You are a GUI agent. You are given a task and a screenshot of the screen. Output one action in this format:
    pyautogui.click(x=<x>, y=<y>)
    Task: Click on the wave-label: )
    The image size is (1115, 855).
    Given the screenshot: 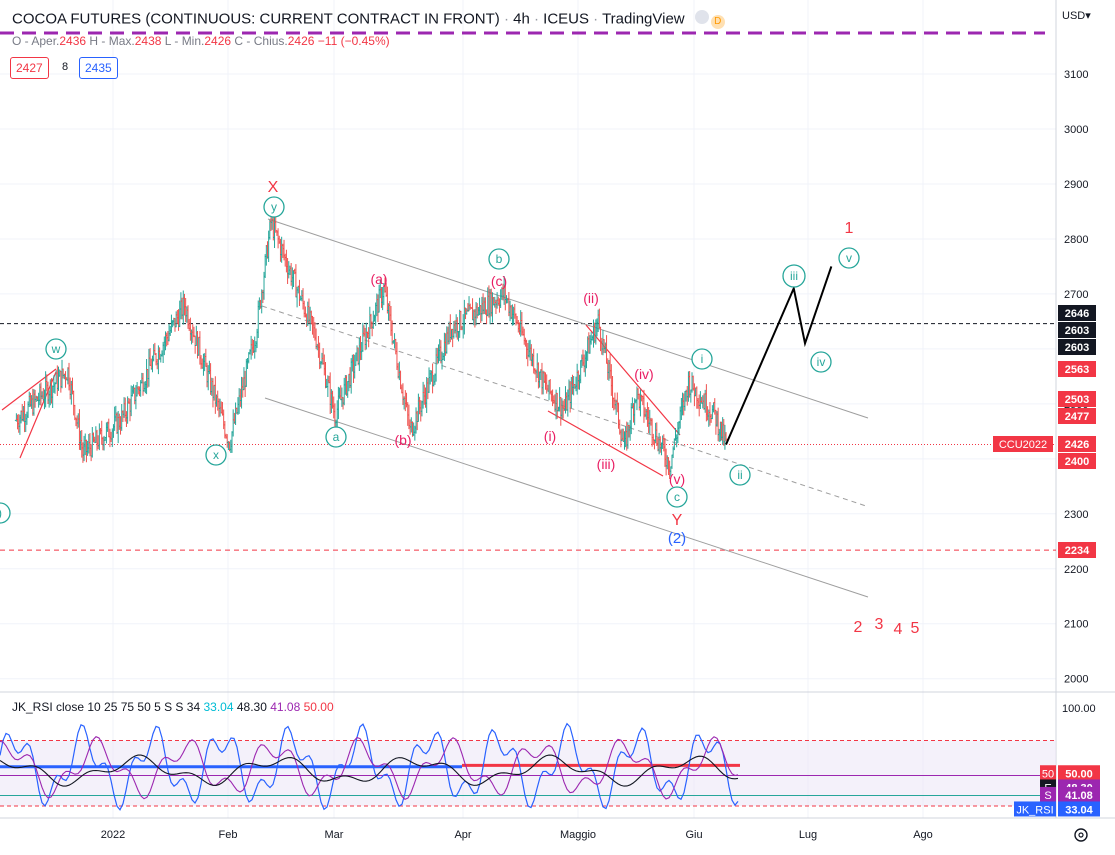 What is the action you would take?
    pyautogui.click(x=1, y=513)
    